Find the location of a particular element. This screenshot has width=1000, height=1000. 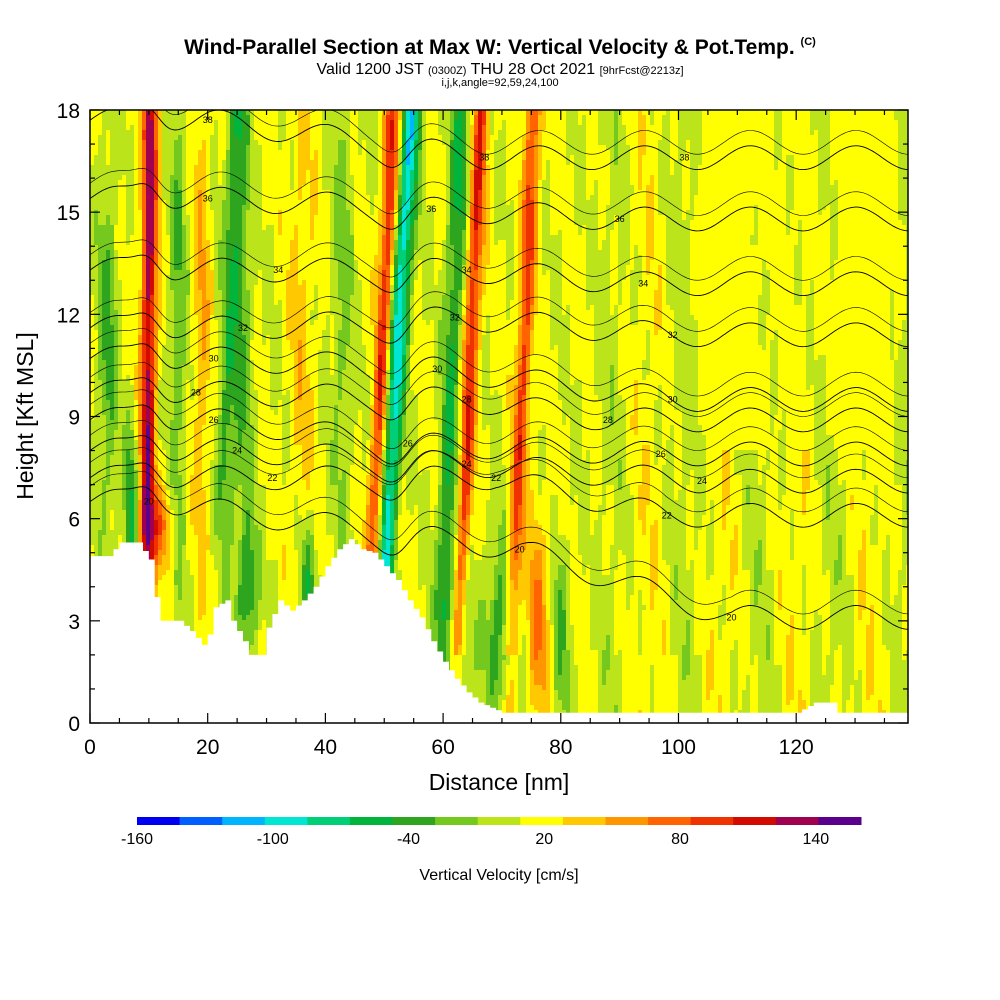

valid-fcst: [9hrFcst@2213z] is located at coordinates (642, 71).